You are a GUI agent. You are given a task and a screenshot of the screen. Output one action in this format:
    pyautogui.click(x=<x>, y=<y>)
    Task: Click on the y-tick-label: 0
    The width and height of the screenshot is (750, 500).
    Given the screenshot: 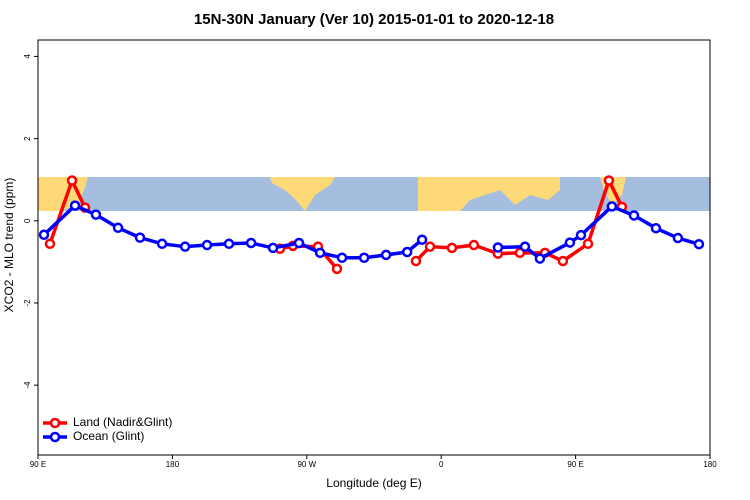 What is the action you would take?
    pyautogui.click(x=27, y=220)
    